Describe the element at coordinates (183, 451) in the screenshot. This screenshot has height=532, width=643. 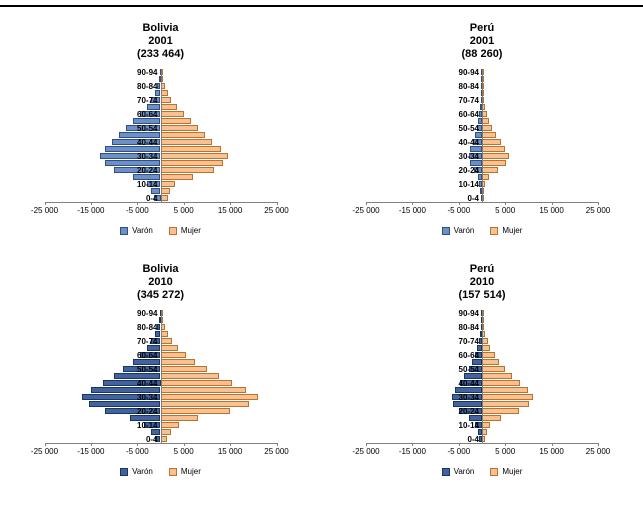
I see `x-axis-tick-label: 5 000` at that location.